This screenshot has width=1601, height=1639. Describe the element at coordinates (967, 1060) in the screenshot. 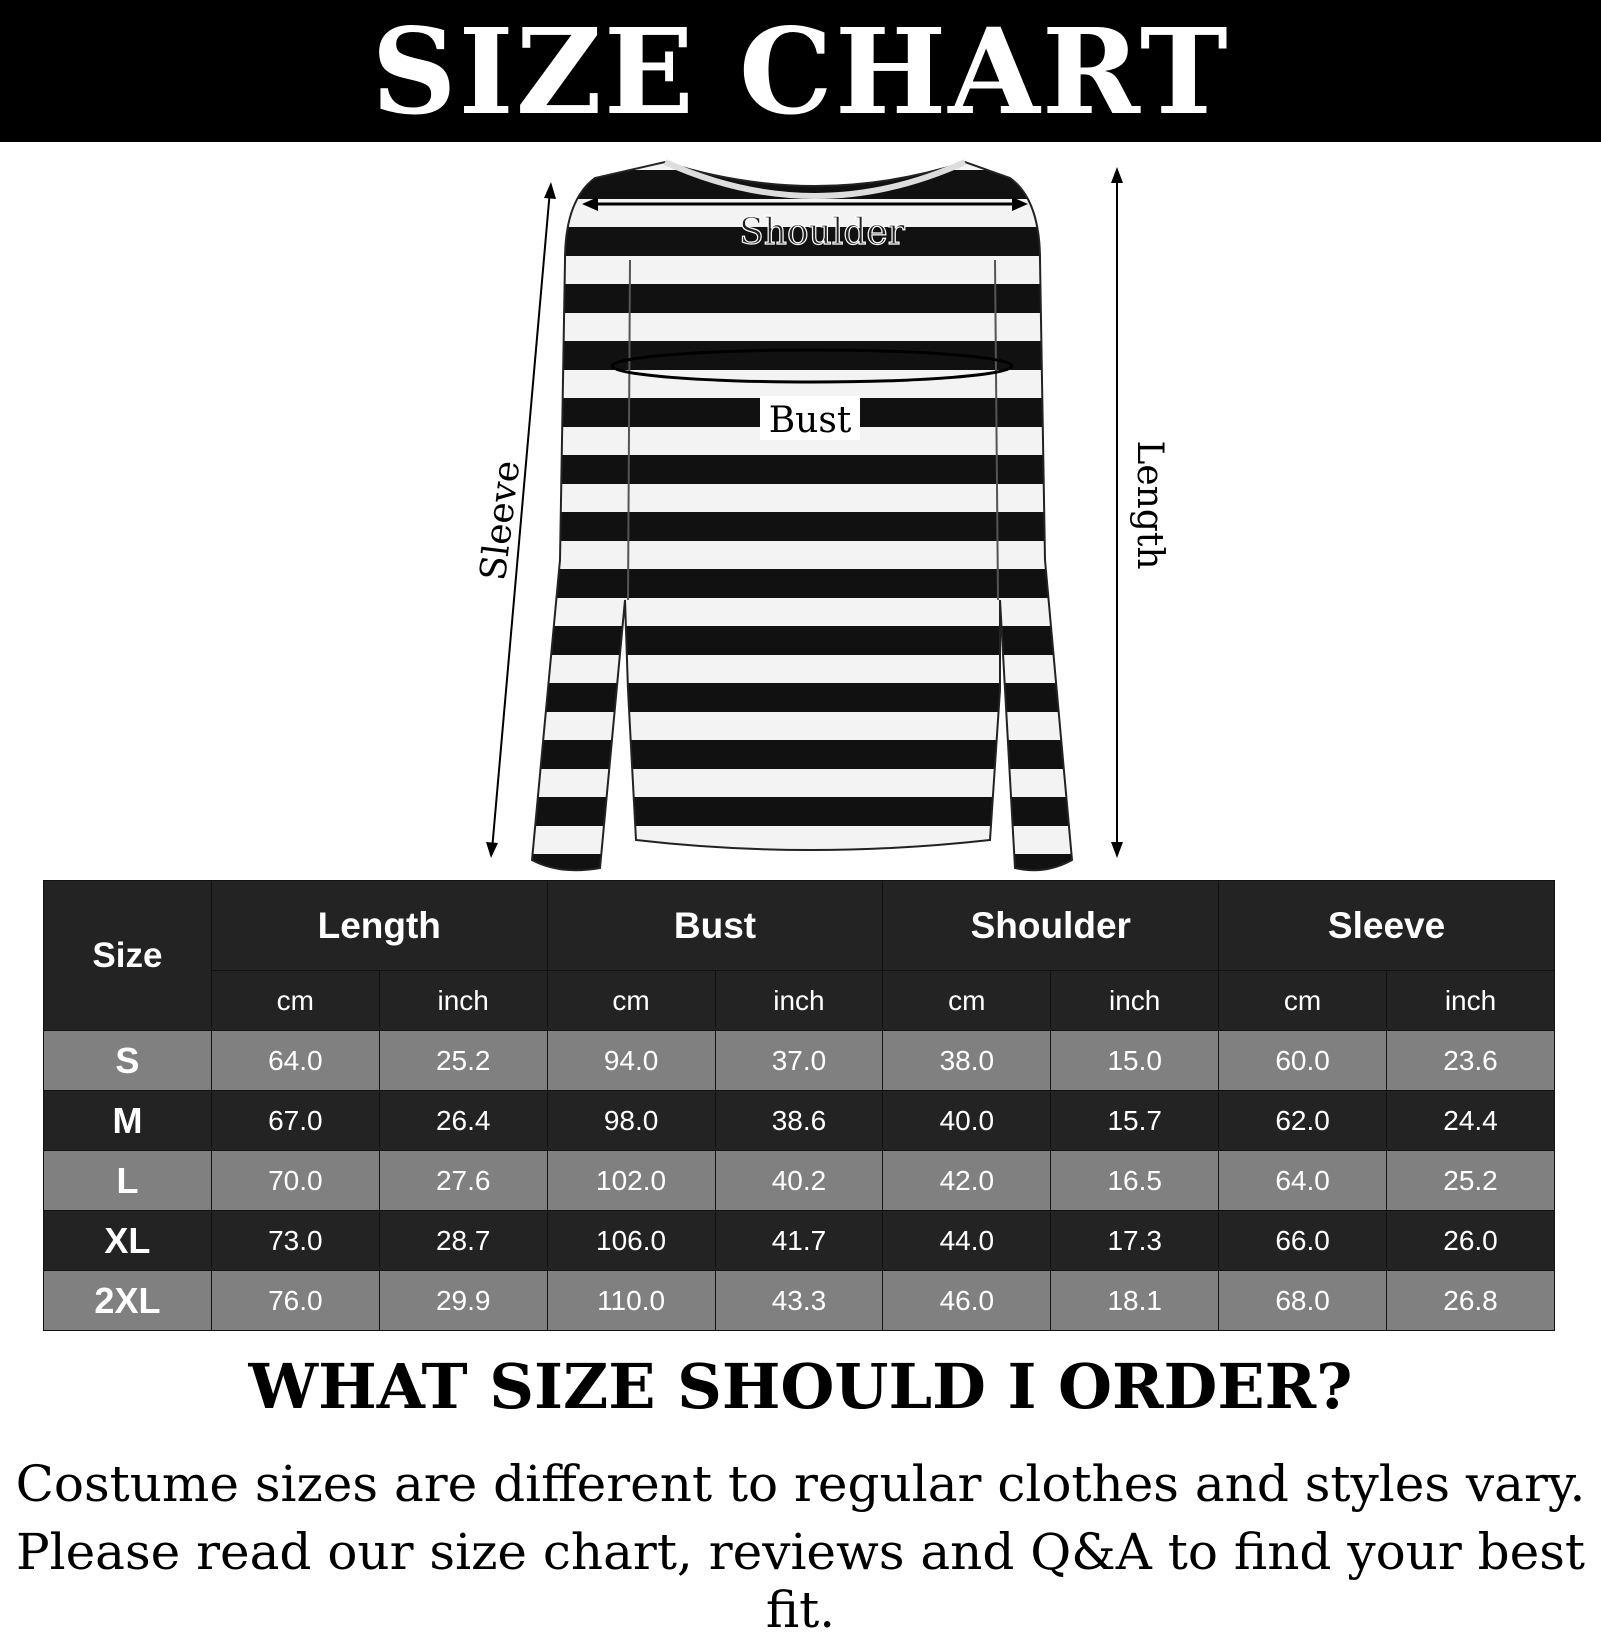

I see `value-cell: 38.0` at that location.